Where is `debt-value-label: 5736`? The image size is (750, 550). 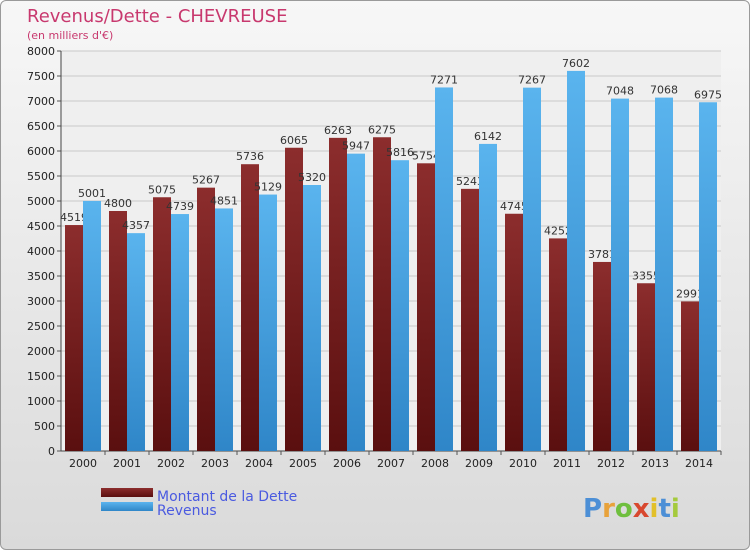 debt-value-label: 5736 is located at coordinates (250, 156).